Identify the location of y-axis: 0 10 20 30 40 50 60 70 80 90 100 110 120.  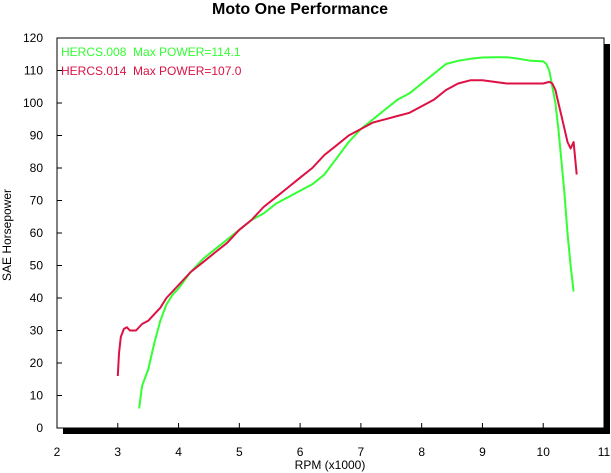
(42, 233).